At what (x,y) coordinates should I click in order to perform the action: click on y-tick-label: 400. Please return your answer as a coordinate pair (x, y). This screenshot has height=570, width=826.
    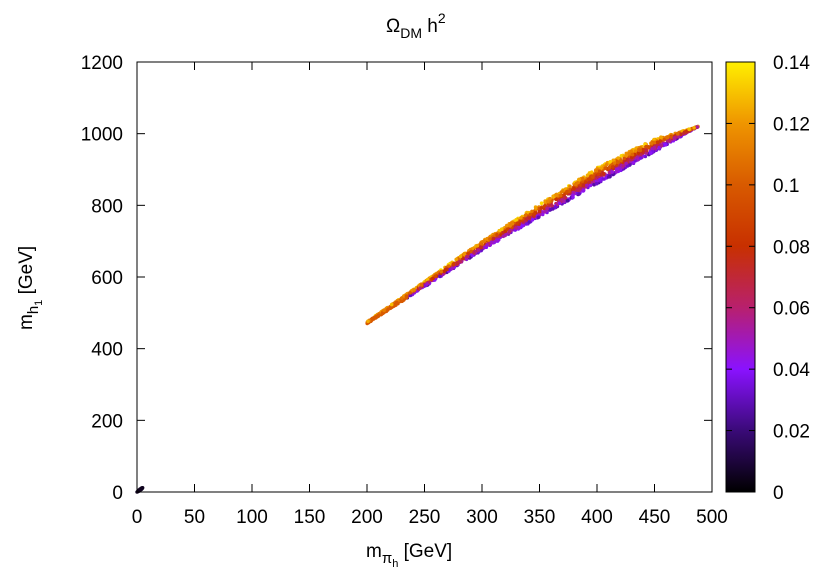
    Looking at the image, I should click on (107, 350).